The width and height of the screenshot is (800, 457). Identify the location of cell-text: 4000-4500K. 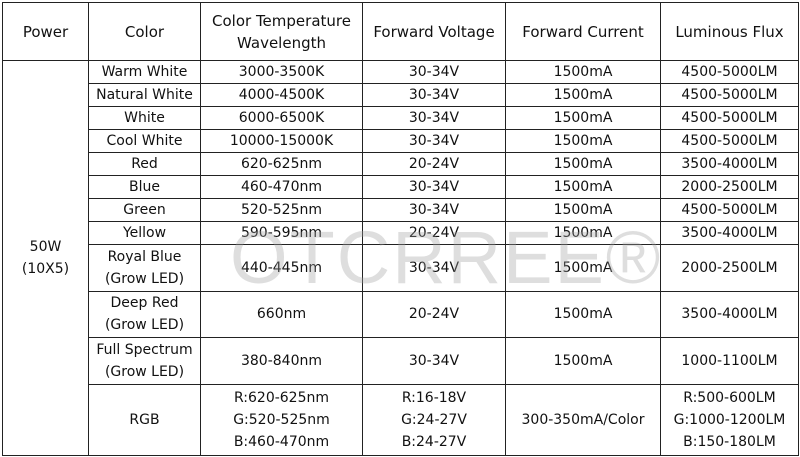
(281, 95).